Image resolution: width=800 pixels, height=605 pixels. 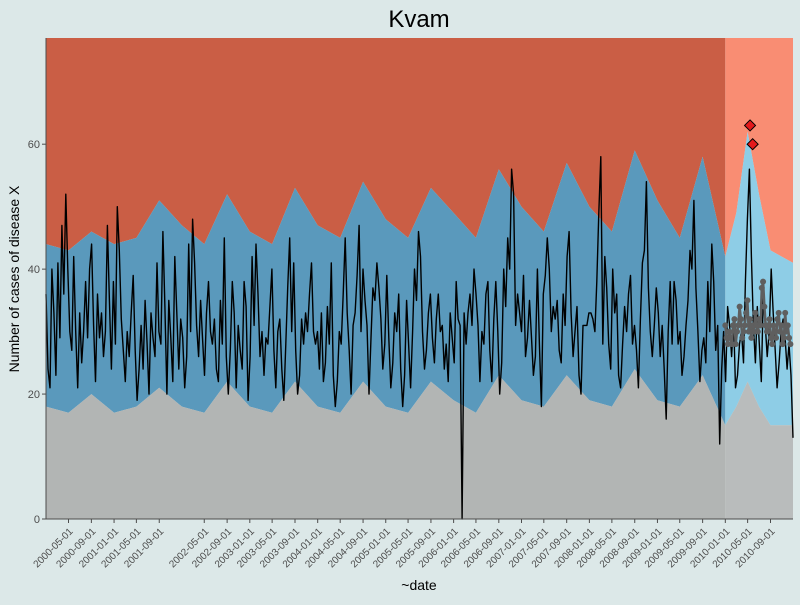 What do you see at coordinates (34, 145) in the screenshot?
I see `y-tick-label: 60` at bounding box center [34, 145].